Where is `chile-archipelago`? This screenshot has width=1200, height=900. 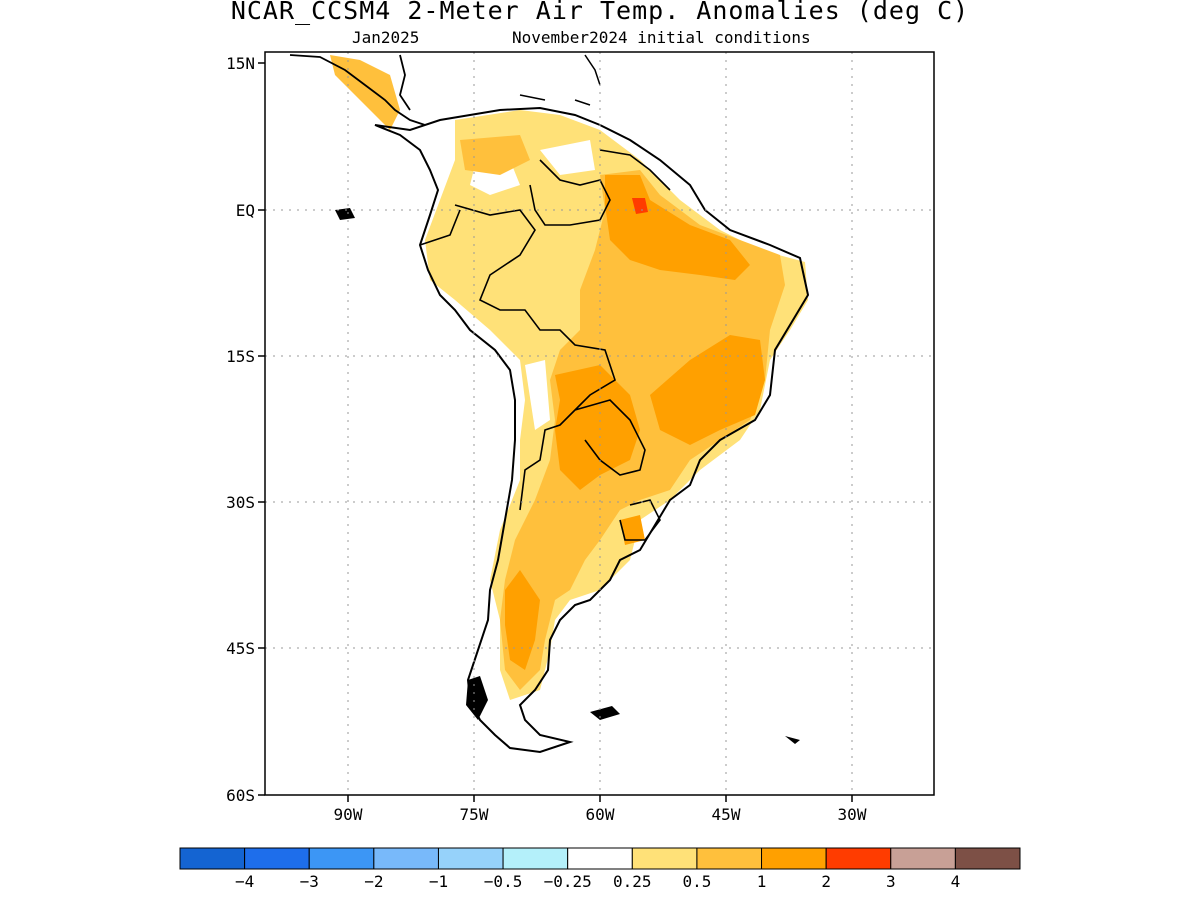
chile-archipelago is located at coordinates (477, 698).